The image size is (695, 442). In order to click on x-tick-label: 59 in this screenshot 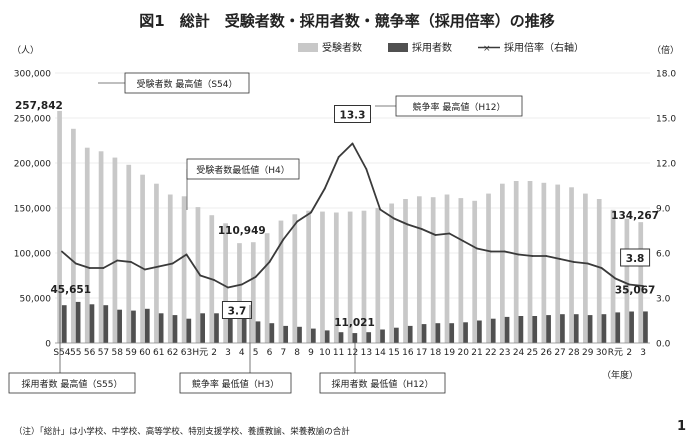, I will do `click(131, 353)`.